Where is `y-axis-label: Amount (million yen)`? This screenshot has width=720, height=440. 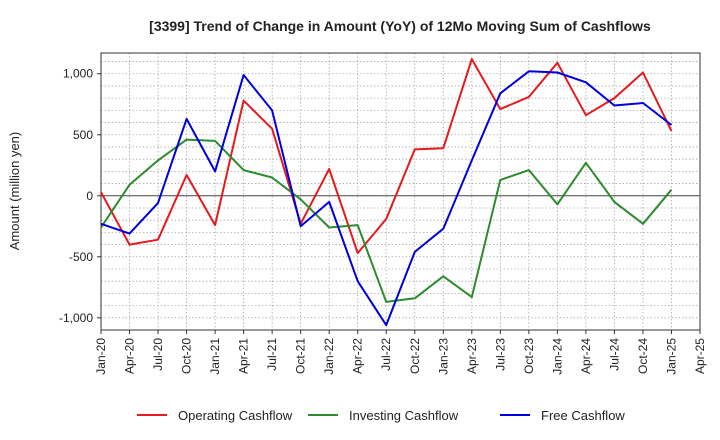 y-axis-label: Amount (million yen) is located at coordinates (14, 191).